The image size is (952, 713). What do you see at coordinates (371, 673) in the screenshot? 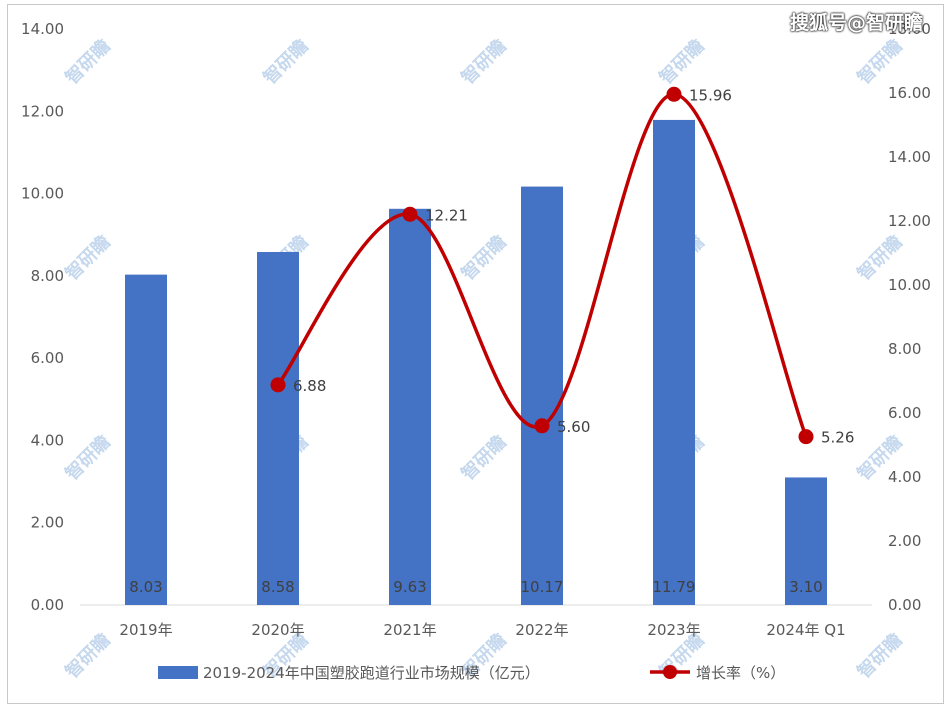
I see `legend-label-bar: 2019-2024年中国塑胶跑道行业市场规模（亿元）` at bounding box center [371, 673].